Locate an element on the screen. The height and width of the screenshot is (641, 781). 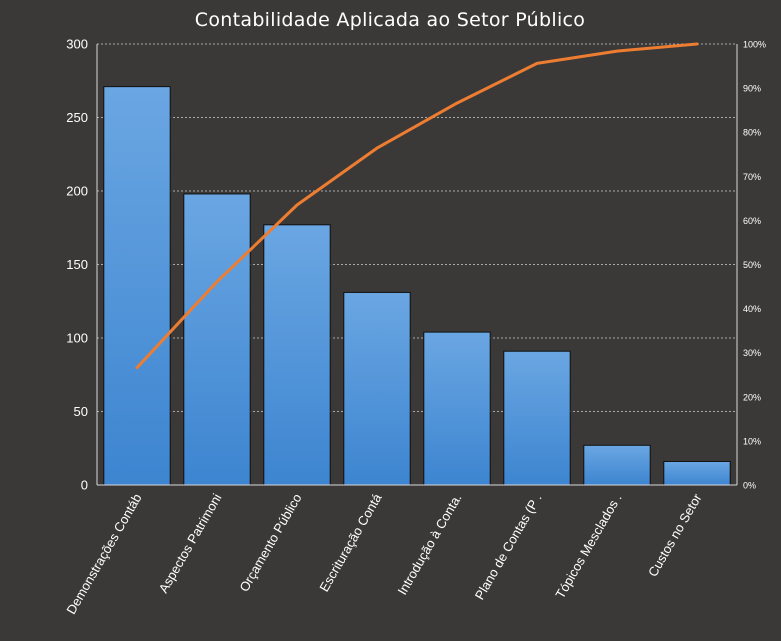
category-label: Introdução à Conta. is located at coordinates (430, 544).